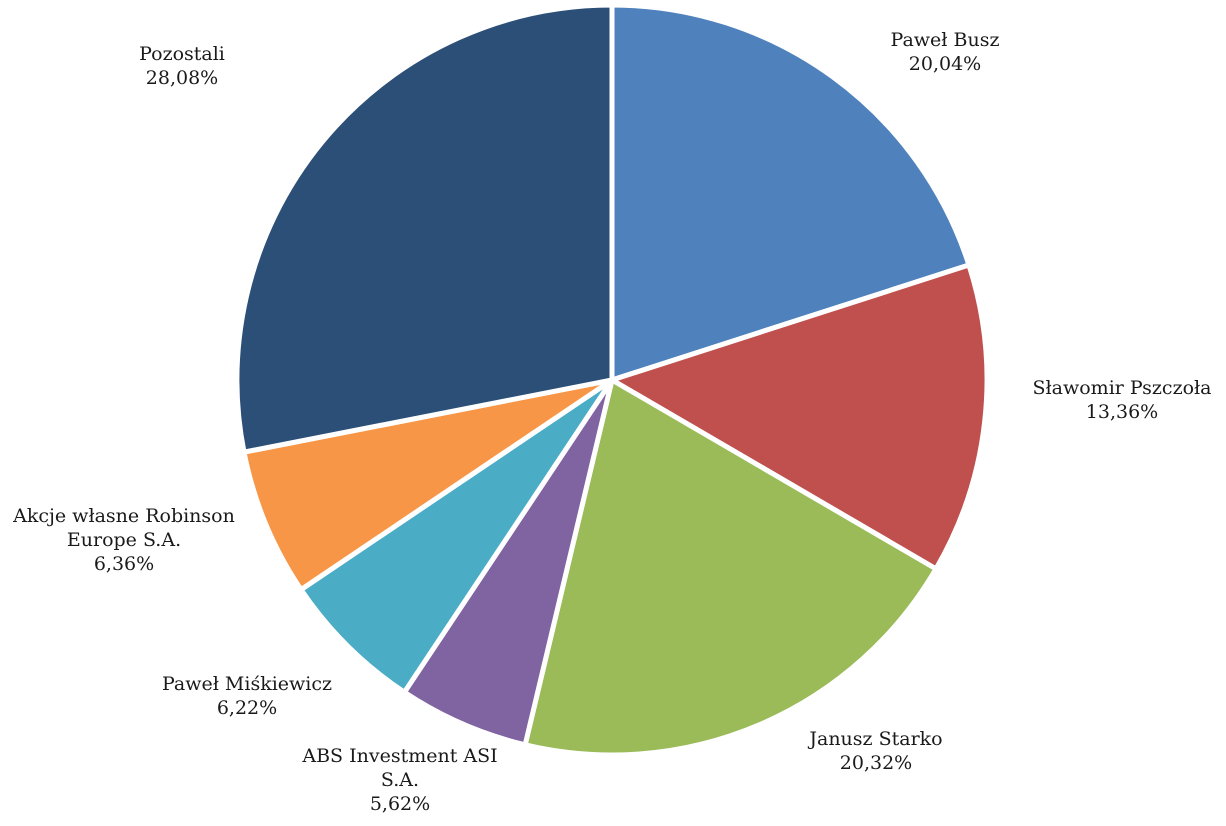 This screenshot has height=826, width=1226. Describe the element at coordinates (1121, 400) in the screenshot. I see `pie-label-slawomir-pszczola: Sławomir Pszczoła 13,36%` at that location.